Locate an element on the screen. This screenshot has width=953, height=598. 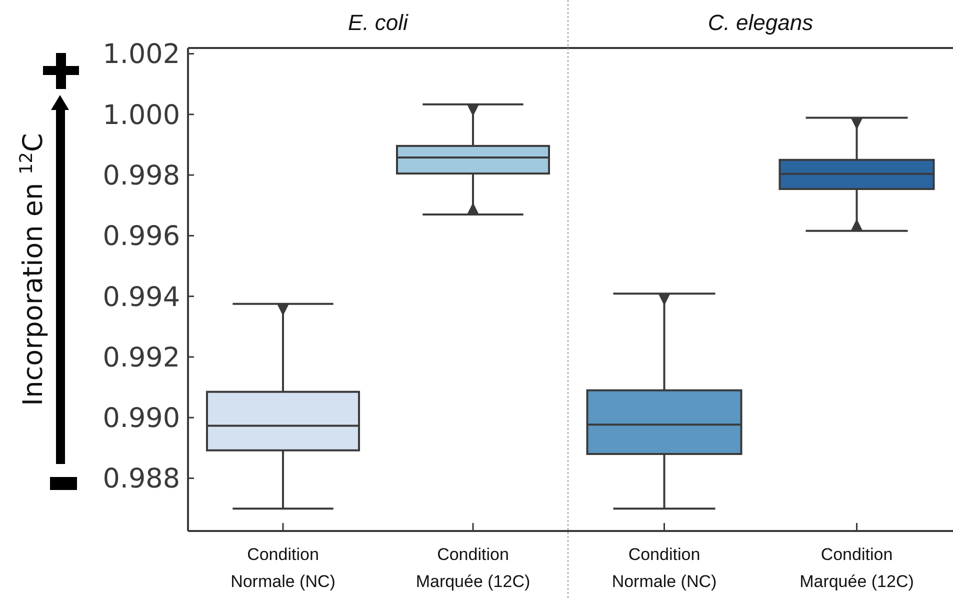
y-tick-label: 1.002 is located at coordinates (141, 54).